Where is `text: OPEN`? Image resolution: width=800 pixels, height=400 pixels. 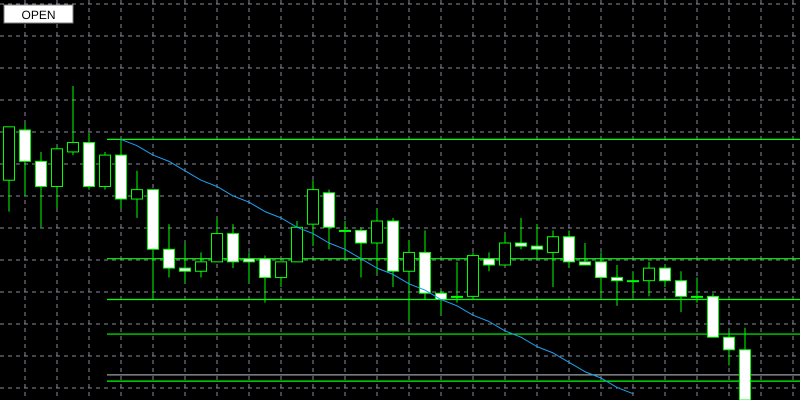 text: OPEN is located at coordinates (38, 15).